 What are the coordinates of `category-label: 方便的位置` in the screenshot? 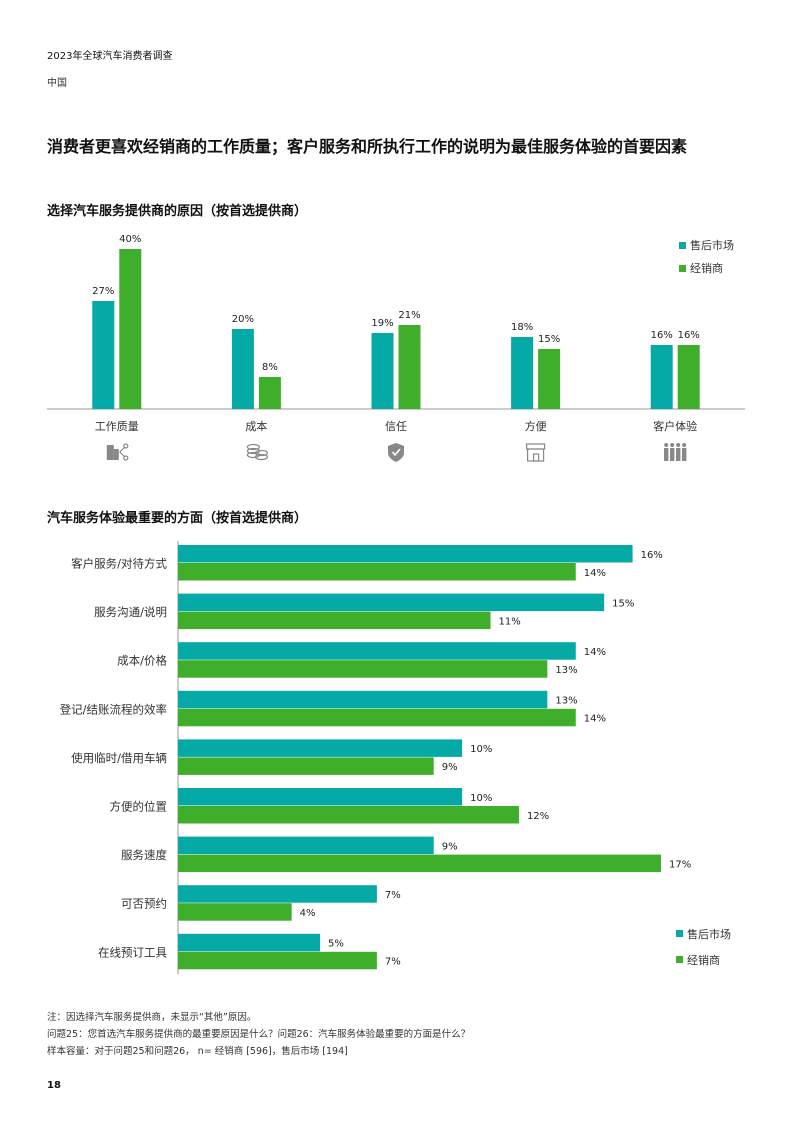 It's located at (139, 807).